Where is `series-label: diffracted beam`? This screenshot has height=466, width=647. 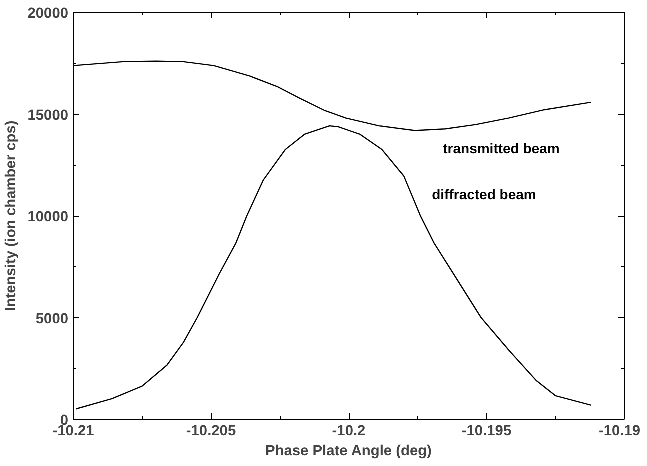
series-label: diffracted beam is located at coordinates (484, 194).